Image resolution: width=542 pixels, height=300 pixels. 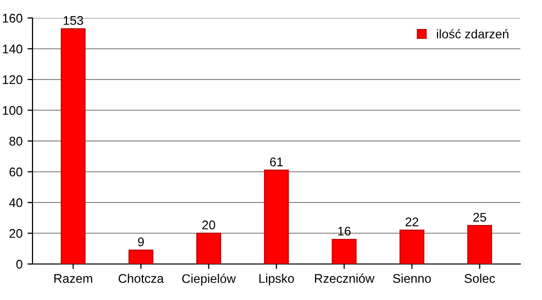 I want to click on x-tick-label: Solec, so click(x=479, y=278).